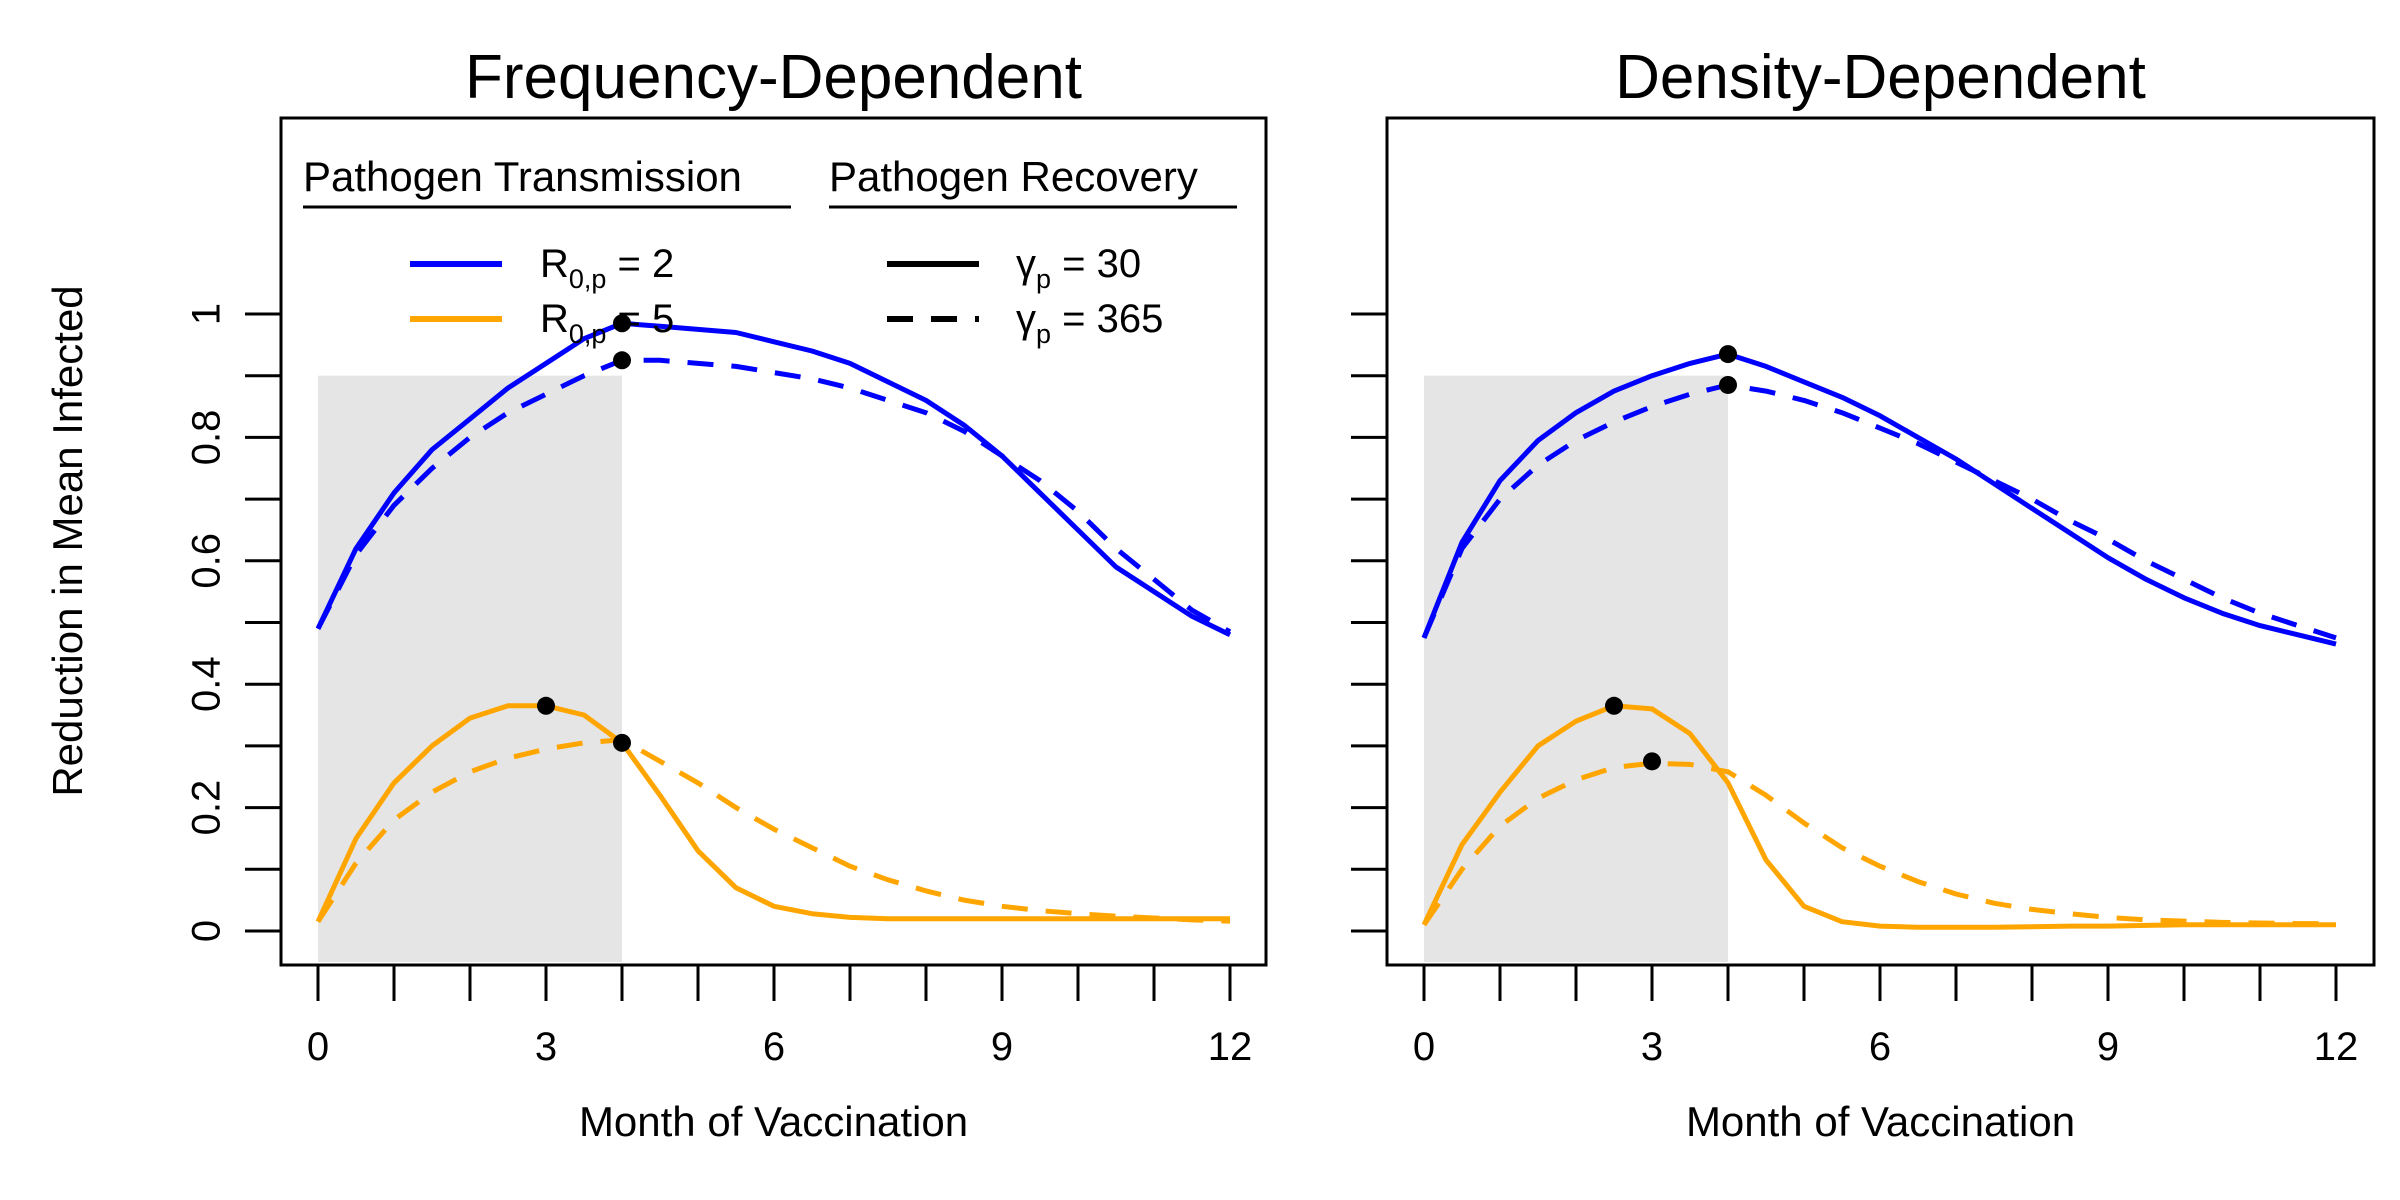  What do you see at coordinates (607, 323) in the screenshot?
I see `legend-label-r5: R0,p = 5` at bounding box center [607, 323].